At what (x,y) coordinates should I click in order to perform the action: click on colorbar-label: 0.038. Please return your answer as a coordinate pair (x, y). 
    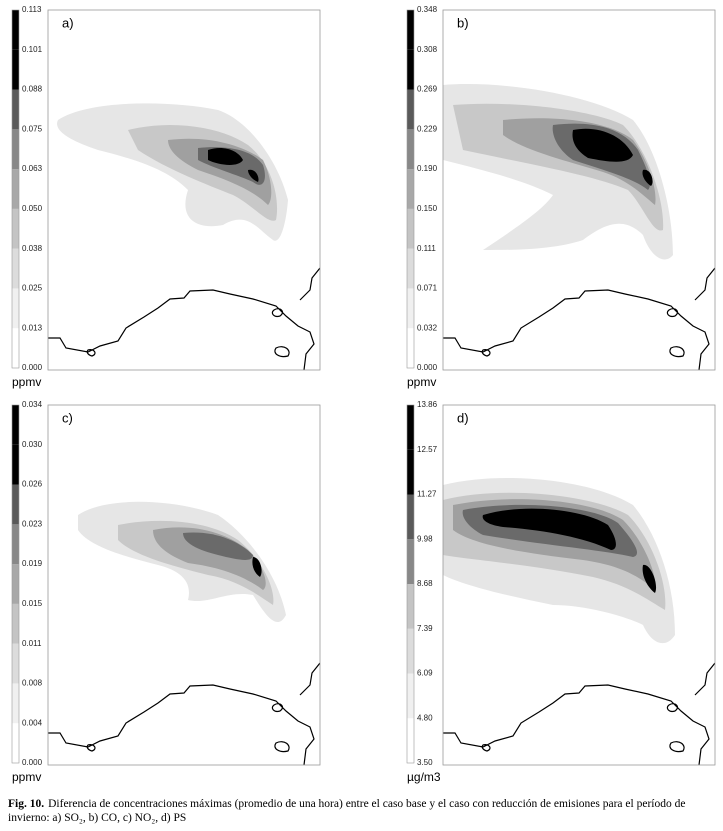
    Looking at the image, I should click on (32, 248).